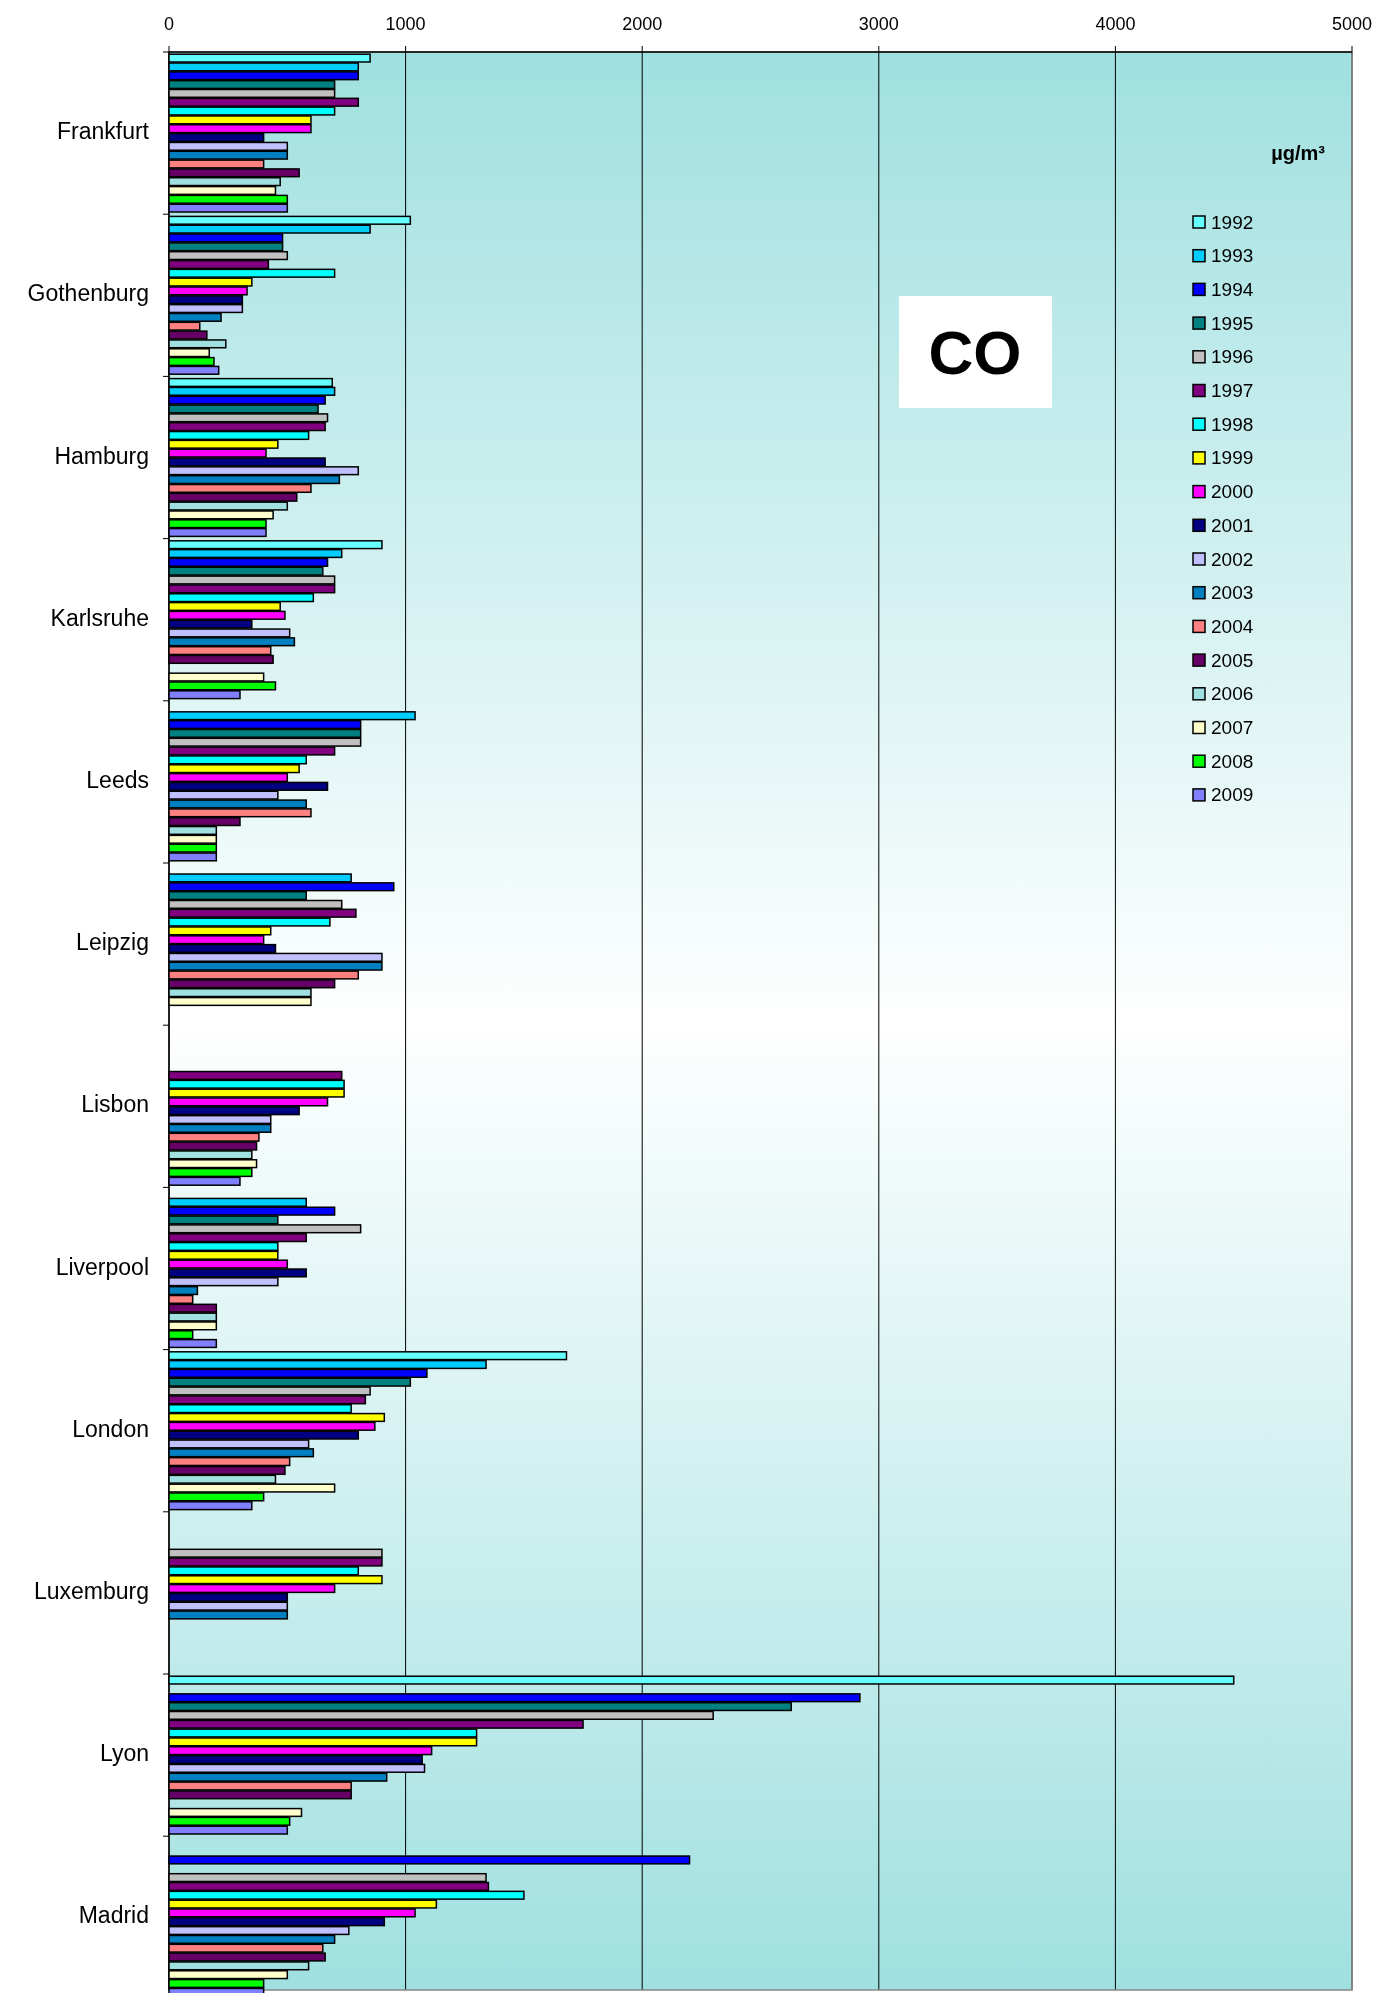  I want to click on legend-label: 1996, so click(1232, 357).